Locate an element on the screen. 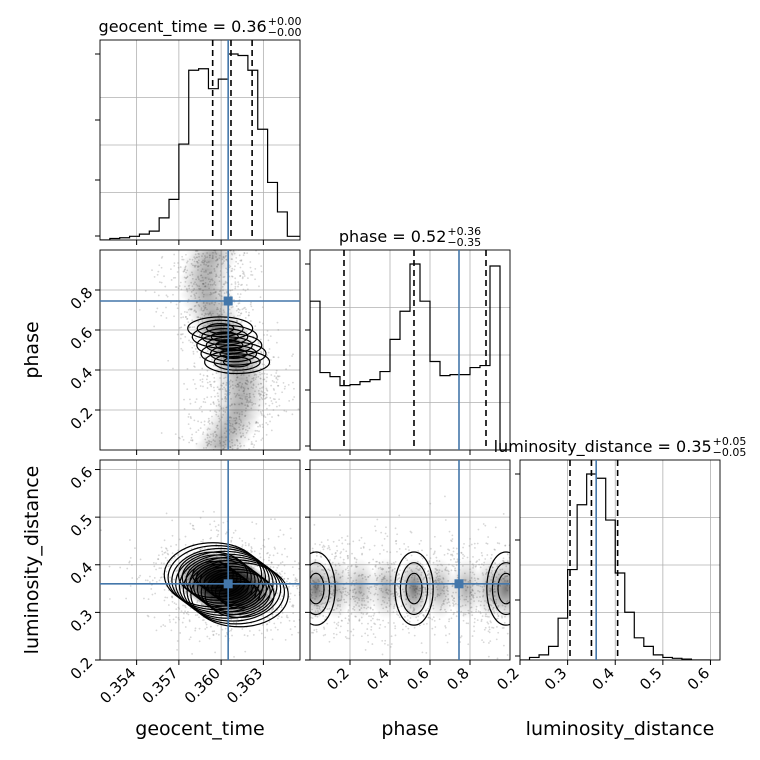 The height and width of the screenshot is (760, 760). hist-phase is located at coordinates (410, 356).